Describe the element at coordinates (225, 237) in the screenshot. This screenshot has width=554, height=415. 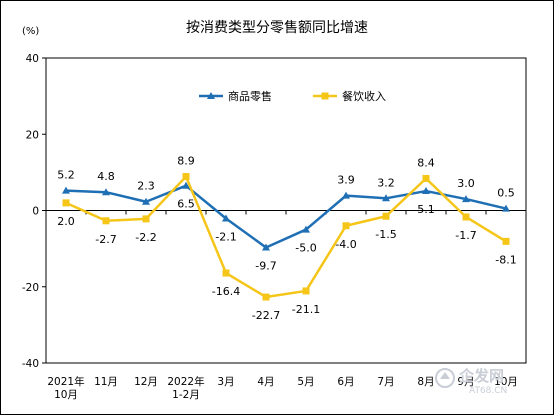
I see `data-label: -2.1` at that location.